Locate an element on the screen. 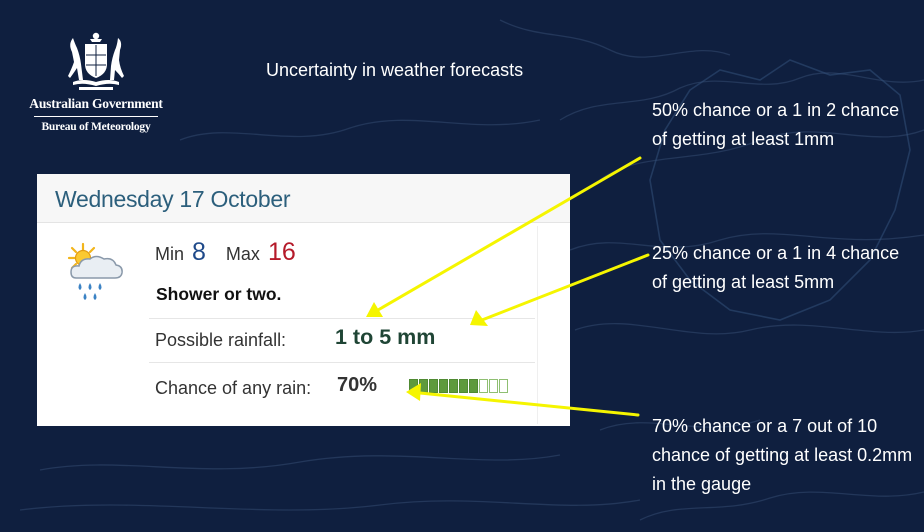 The height and width of the screenshot is (532, 924). card-divider is located at coordinates (537, 325).